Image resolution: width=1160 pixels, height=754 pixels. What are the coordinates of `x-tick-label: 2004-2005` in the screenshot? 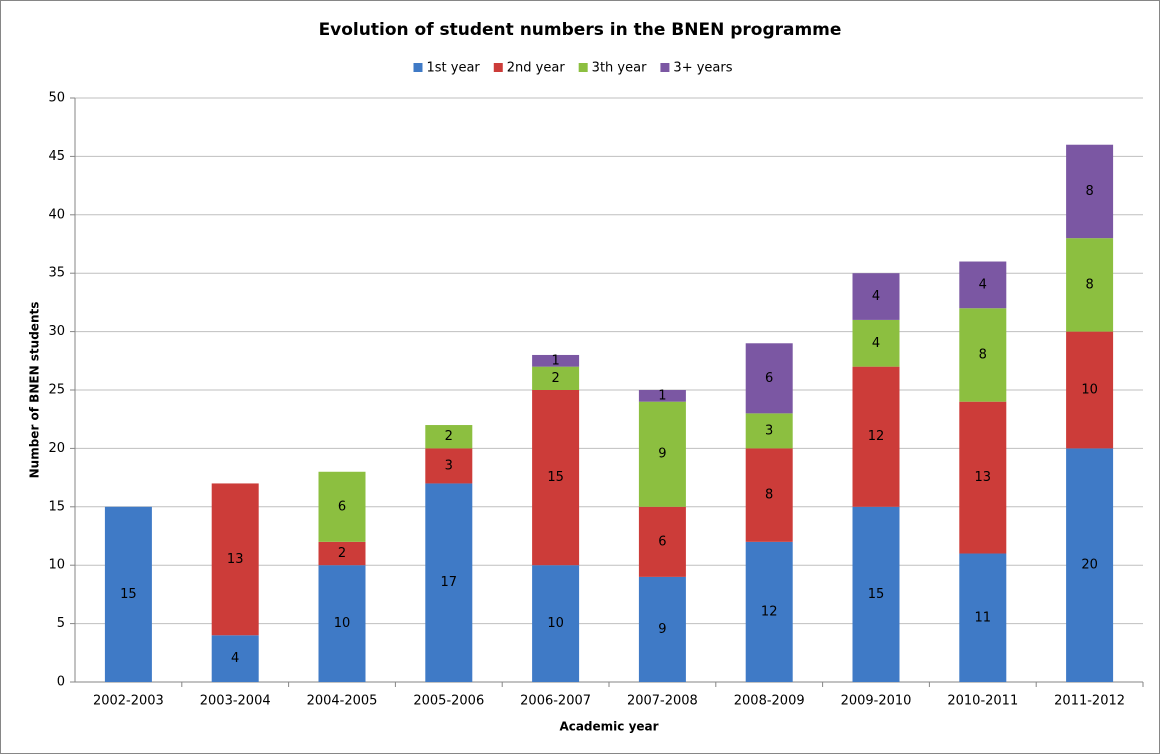 It's located at (342, 701).